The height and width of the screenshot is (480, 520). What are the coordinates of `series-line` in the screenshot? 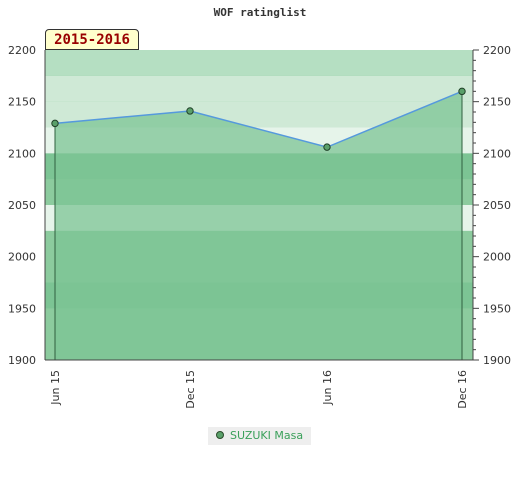 It's located at (258, 119).